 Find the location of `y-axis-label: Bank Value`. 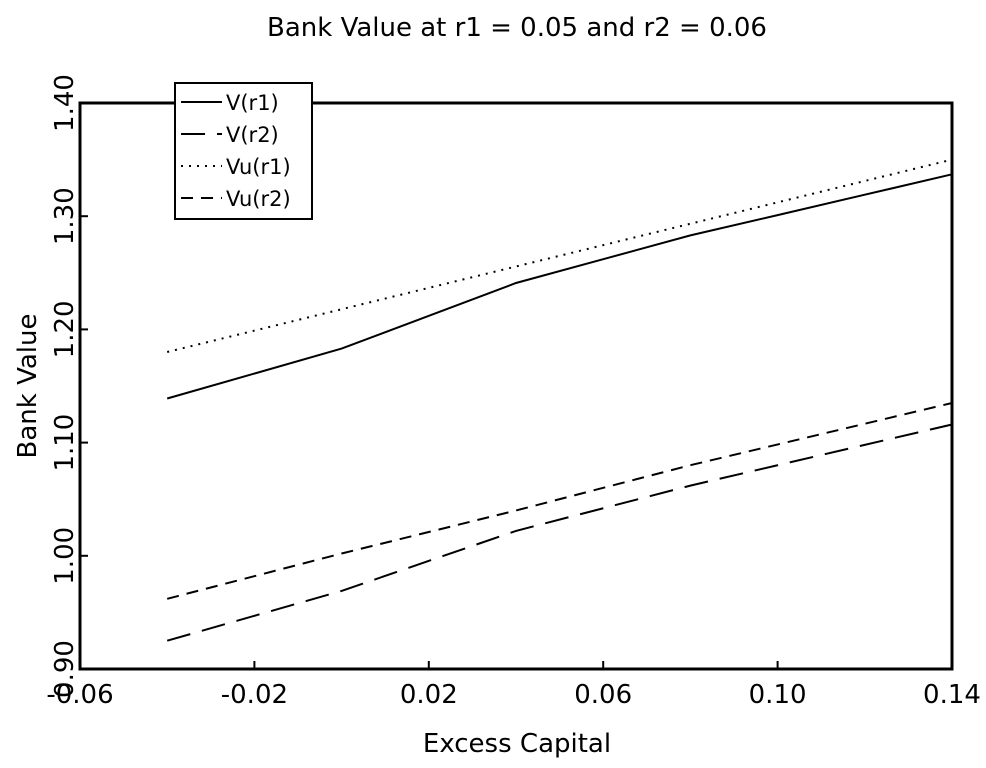

y-axis-label: Bank Value is located at coordinates (28, 386).